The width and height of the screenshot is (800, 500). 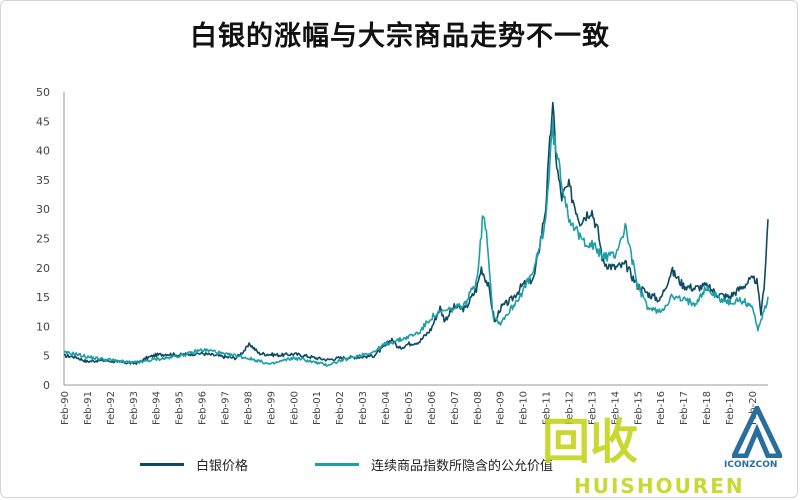 I want to click on x-tick-label: Feb-95, so click(x=180, y=408).